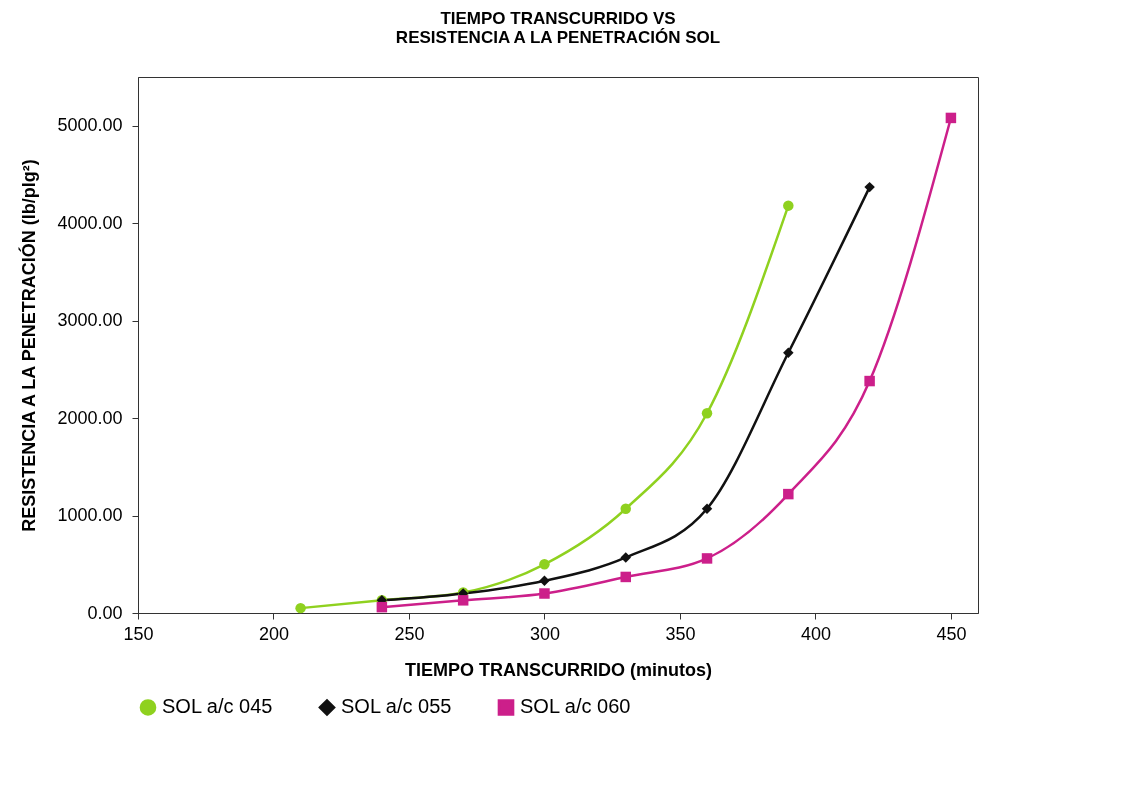 The height and width of the screenshot is (800, 1139). Describe the element at coordinates (29, 345) in the screenshot. I see `y-axis-title: RESISTENCIA A LA PENETRACIÓN (lb/plg²)` at that location.